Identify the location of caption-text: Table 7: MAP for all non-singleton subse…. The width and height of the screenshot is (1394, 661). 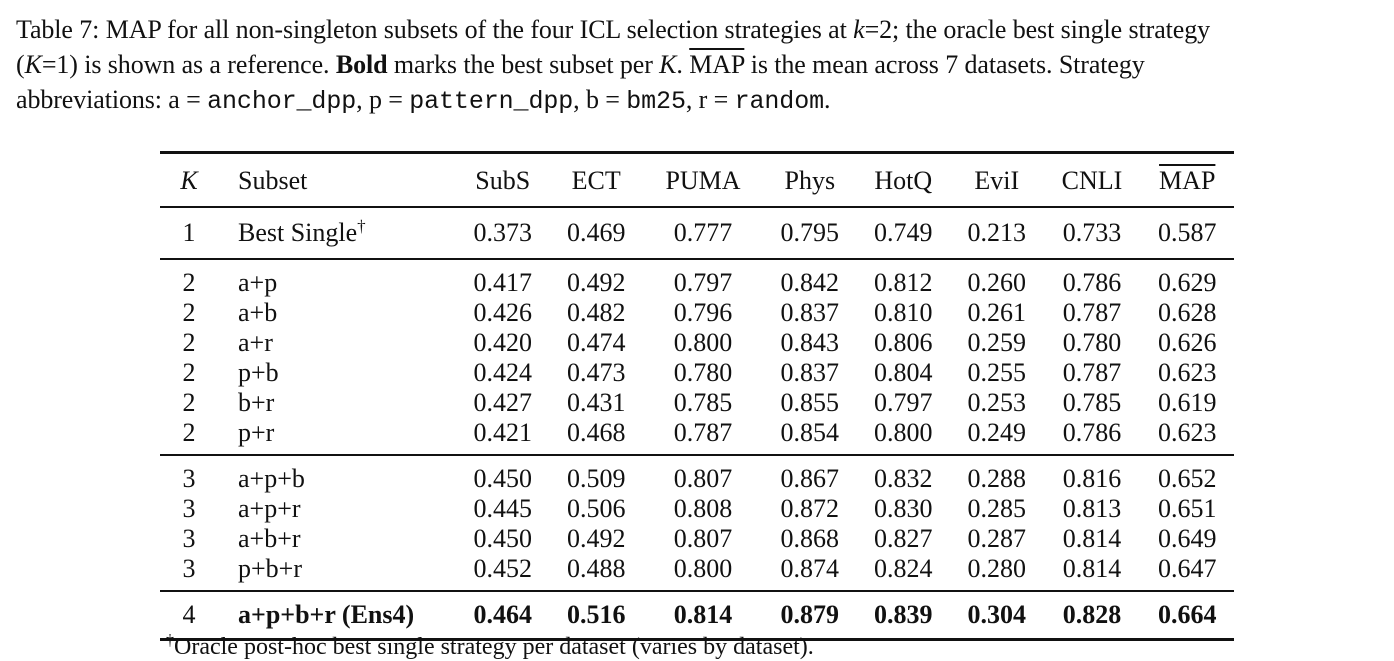
(435, 29).